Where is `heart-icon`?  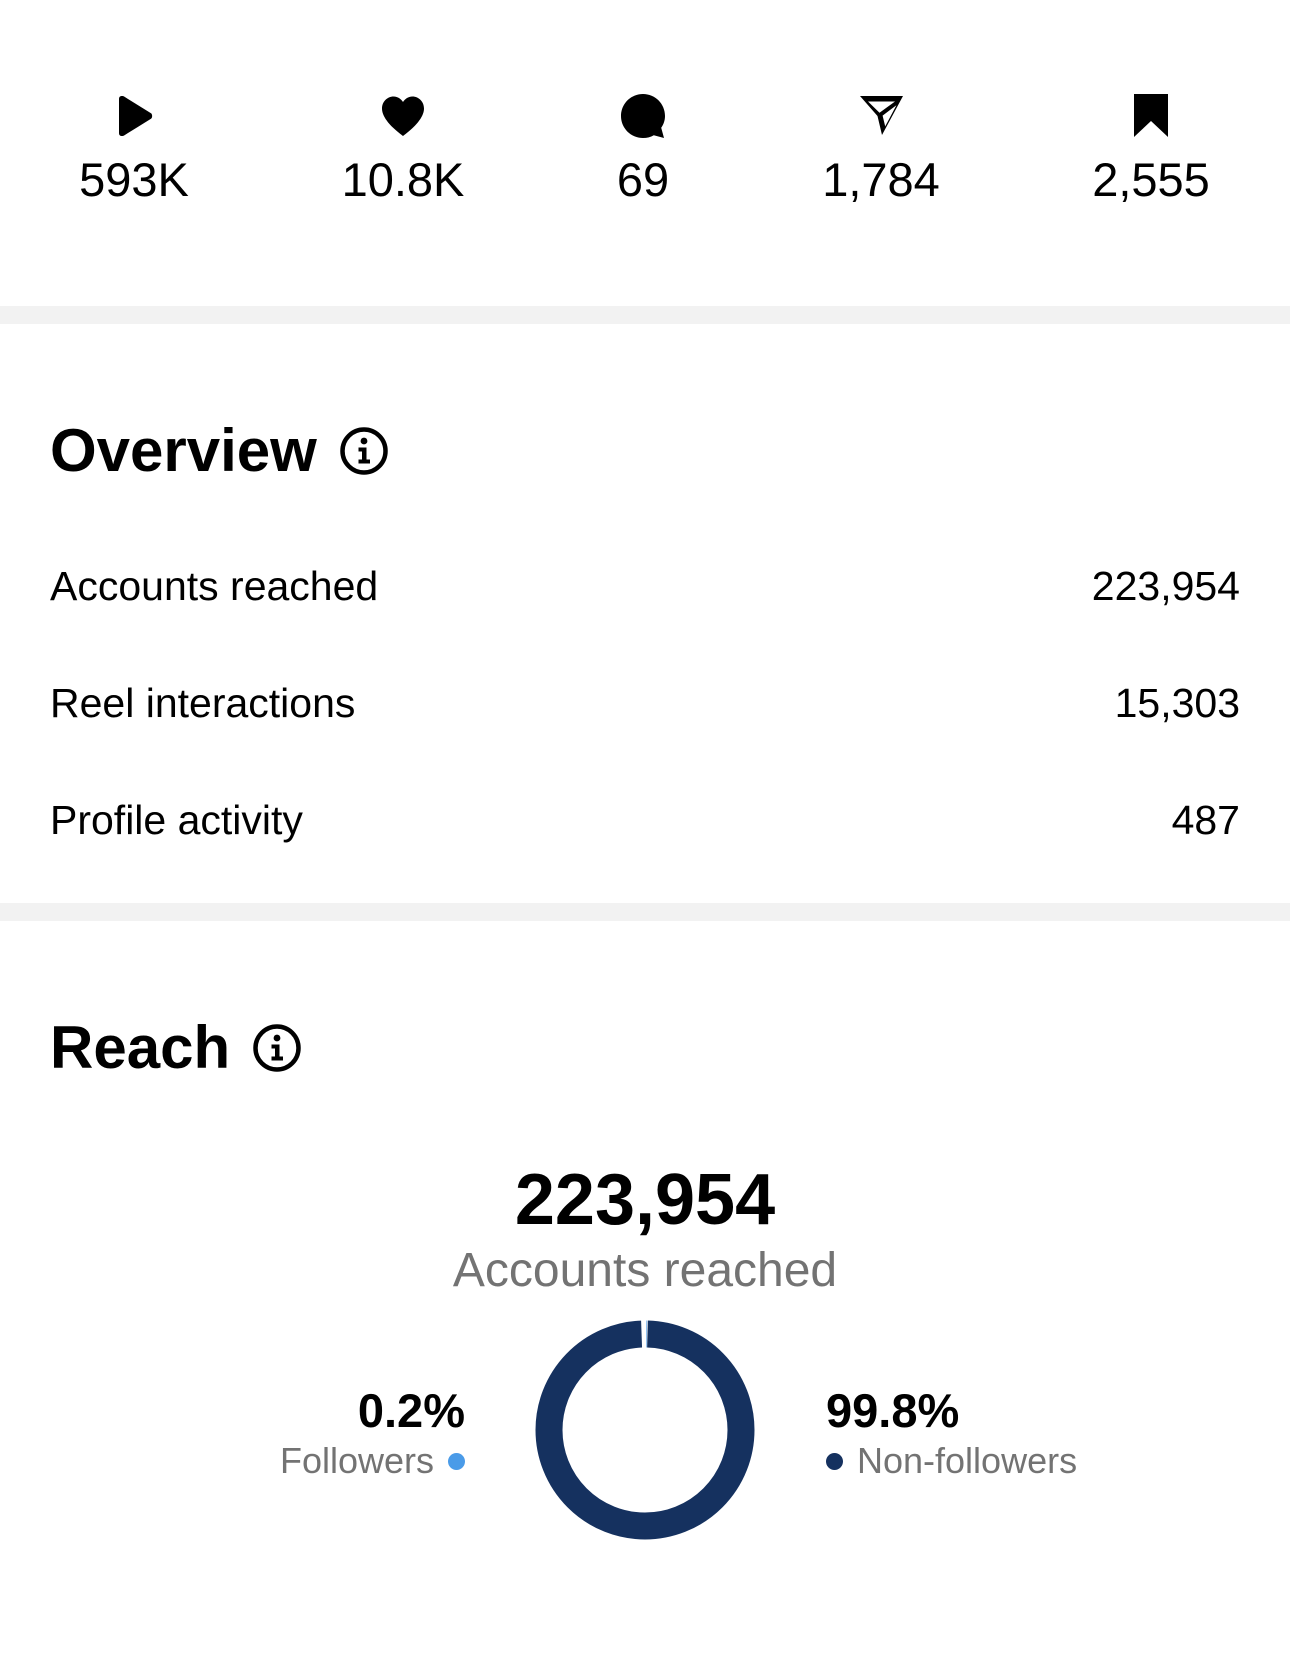
heart-icon is located at coordinates (403, 116).